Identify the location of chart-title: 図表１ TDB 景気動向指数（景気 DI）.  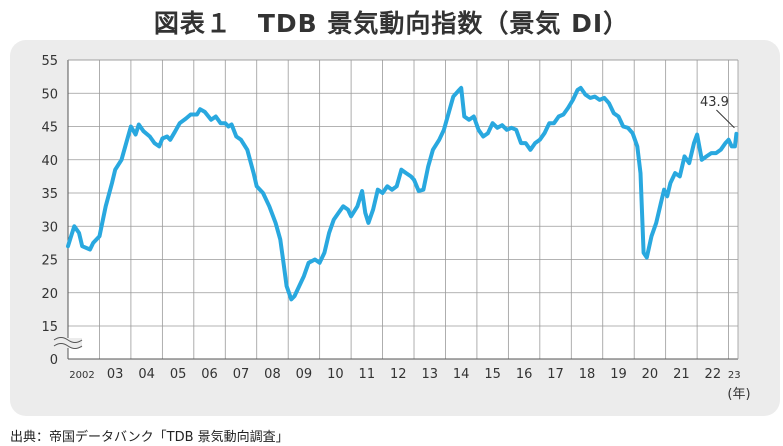
(391, 23).